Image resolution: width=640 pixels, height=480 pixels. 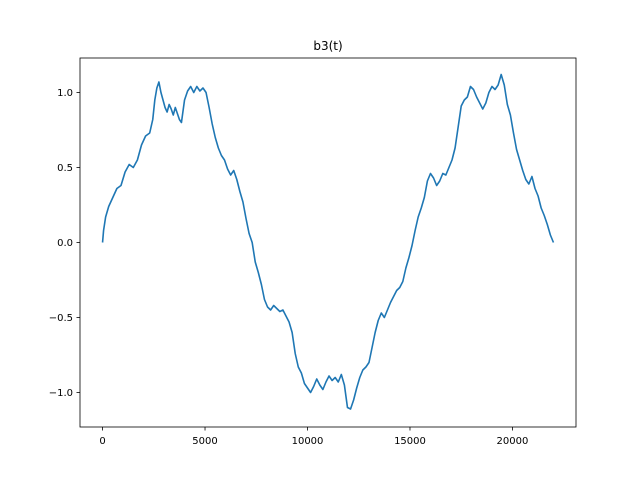 What do you see at coordinates (102, 441) in the screenshot?
I see `x-tick-label: 0` at bounding box center [102, 441].